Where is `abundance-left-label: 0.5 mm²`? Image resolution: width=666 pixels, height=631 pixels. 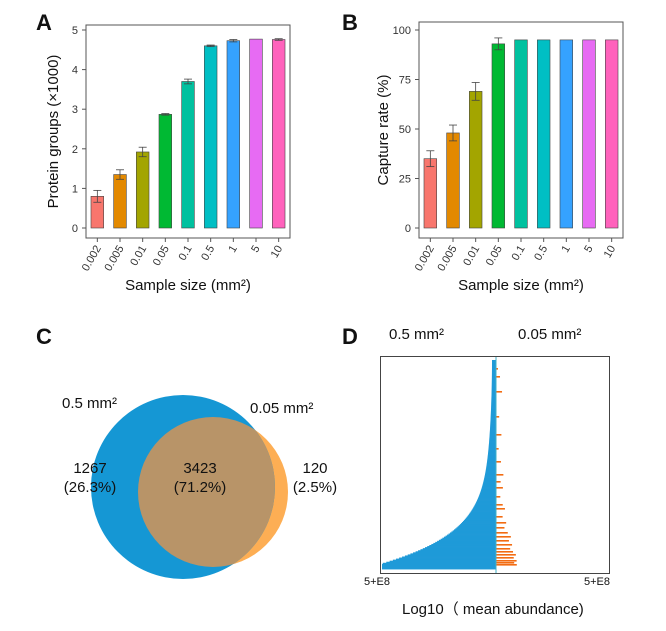 abundance-left-label: 0.5 mm² is located at coordinates (417, 334).